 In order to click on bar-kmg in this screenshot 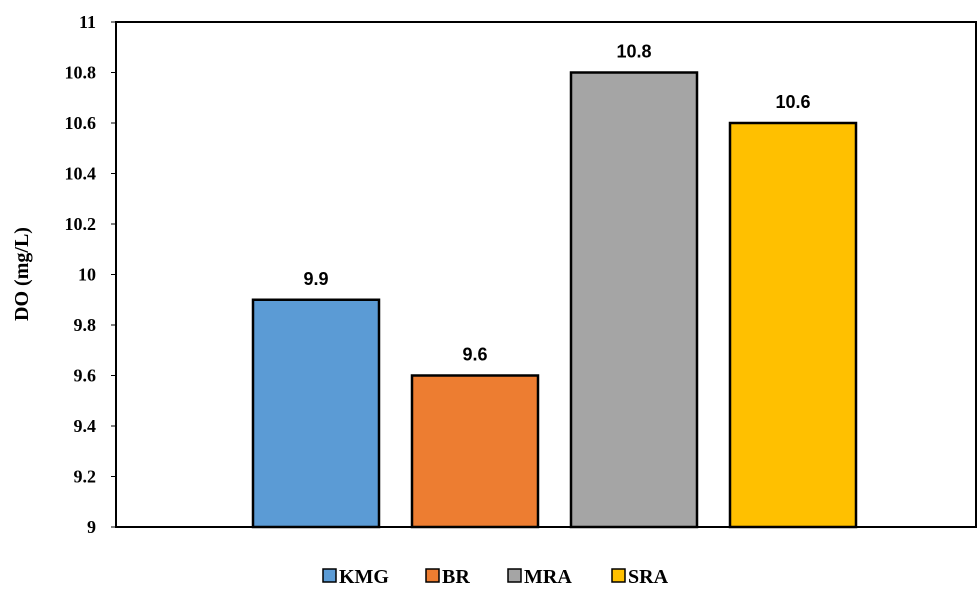, I will do `click(316, 413)`.